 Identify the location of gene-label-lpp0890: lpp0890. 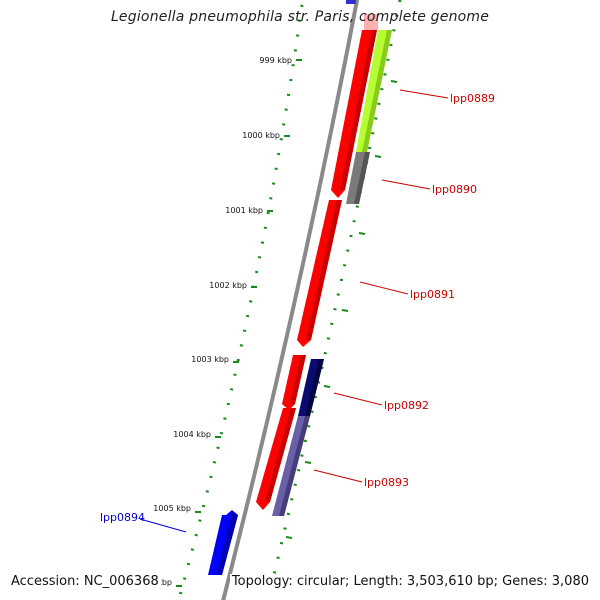
(429, 187).